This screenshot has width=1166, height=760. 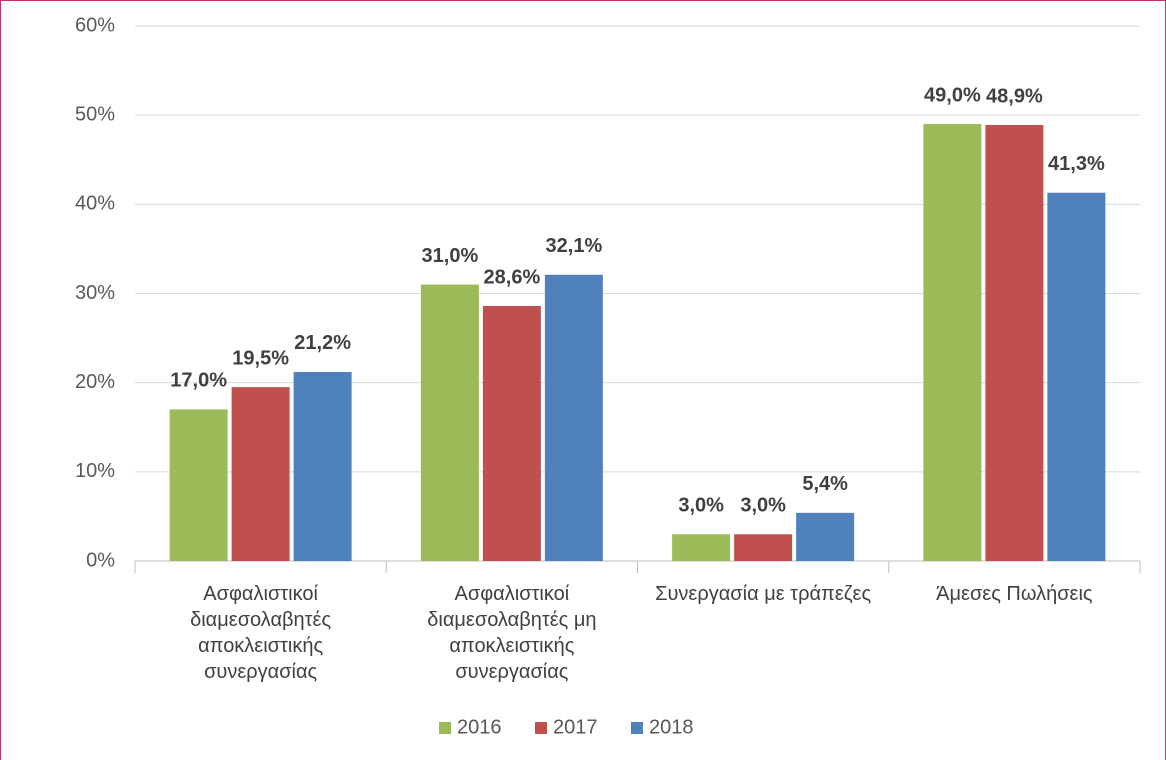 I want to click on value-label: 19,5%, so click(x=260, y=358).